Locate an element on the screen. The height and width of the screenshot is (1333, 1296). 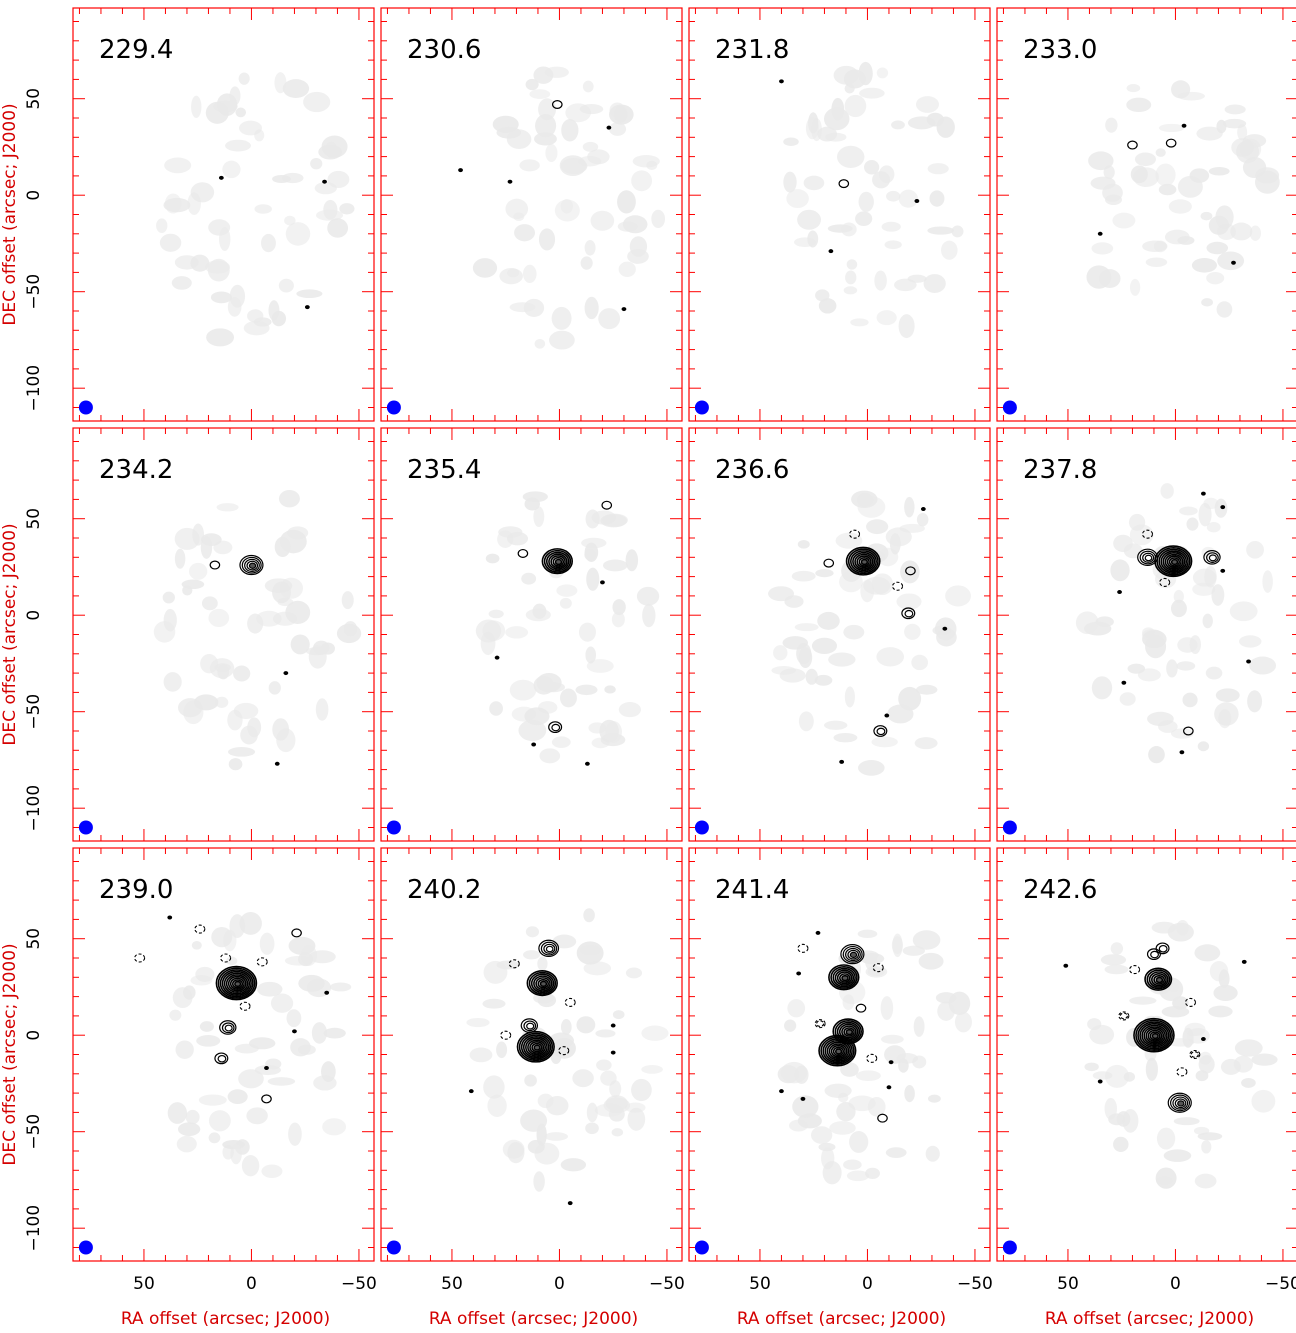
y-tick-label: 50 is located at coordinates (34, 99).